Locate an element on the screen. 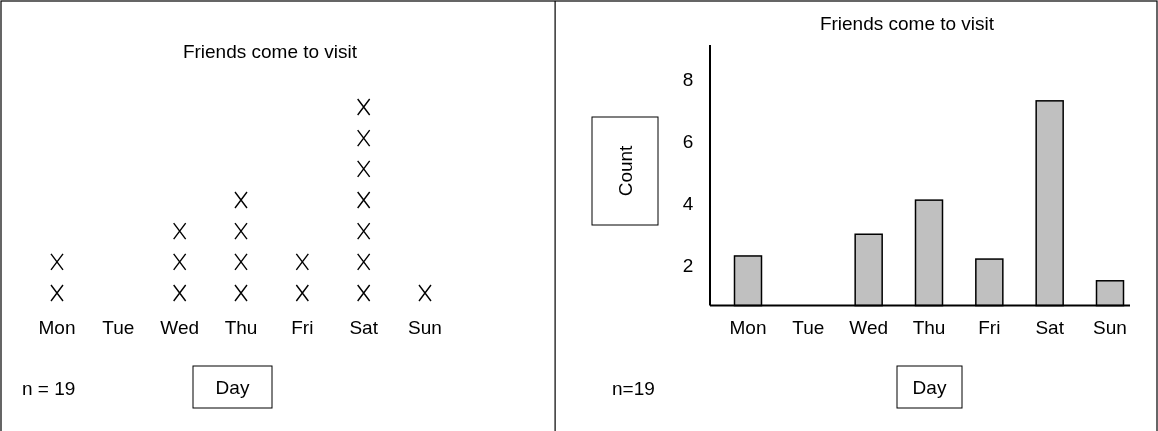  text: n = 19 is located at coordinates (49, 388).